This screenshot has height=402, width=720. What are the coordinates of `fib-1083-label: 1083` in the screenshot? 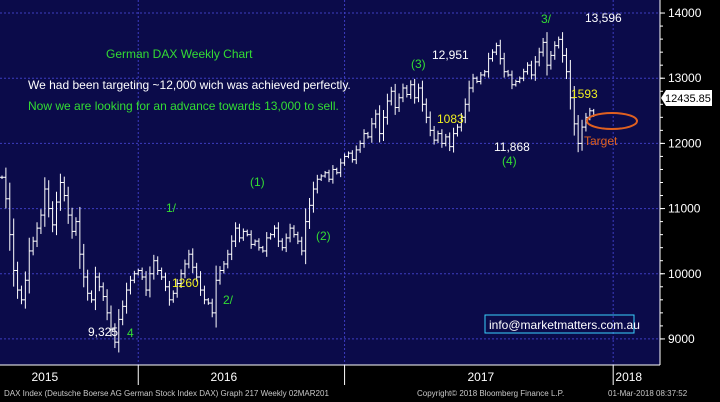 It's located at (450, 119).